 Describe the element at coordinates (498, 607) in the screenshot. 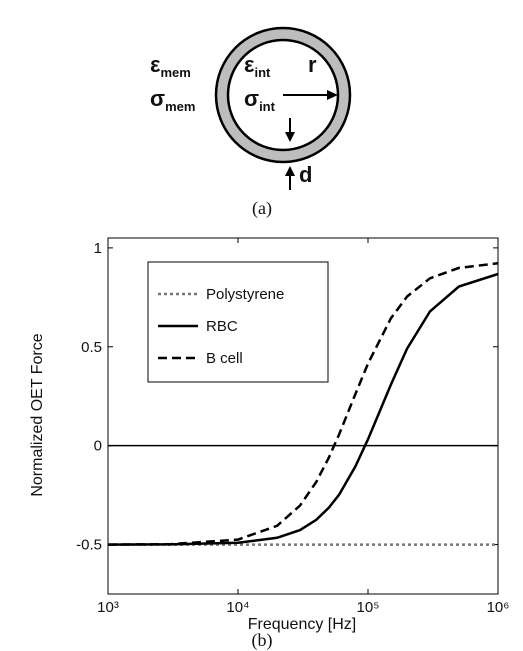

I see `x-tick-label: 10⁶` at that location.